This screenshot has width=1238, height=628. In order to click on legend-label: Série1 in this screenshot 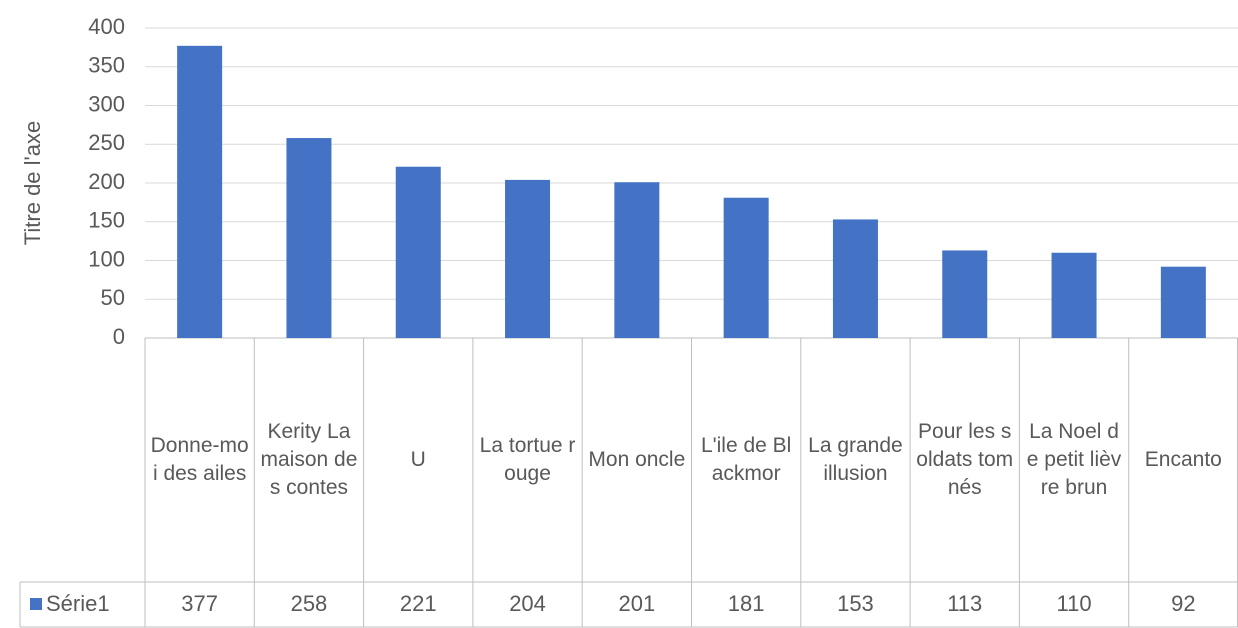, I will do `click(78, 603)`.